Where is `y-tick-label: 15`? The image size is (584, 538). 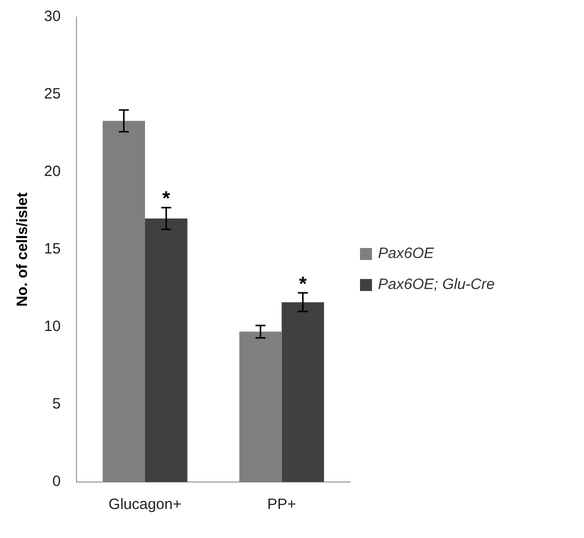 y-tick-label: 15 is located at coordinates (52, 249).